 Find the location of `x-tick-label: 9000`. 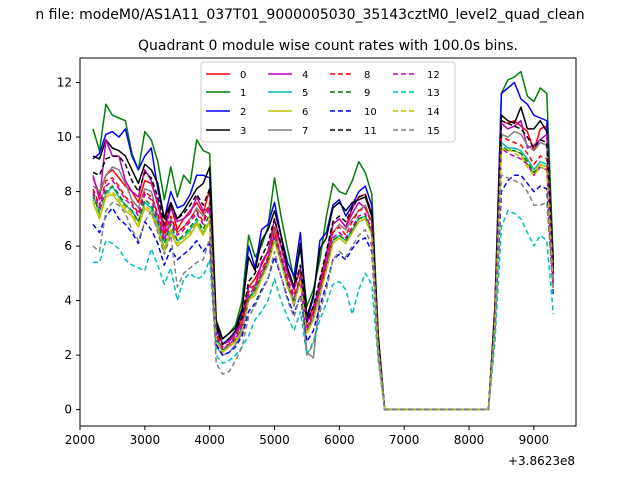

x-tick-label: 9000 is located at coordinates (534, 440).